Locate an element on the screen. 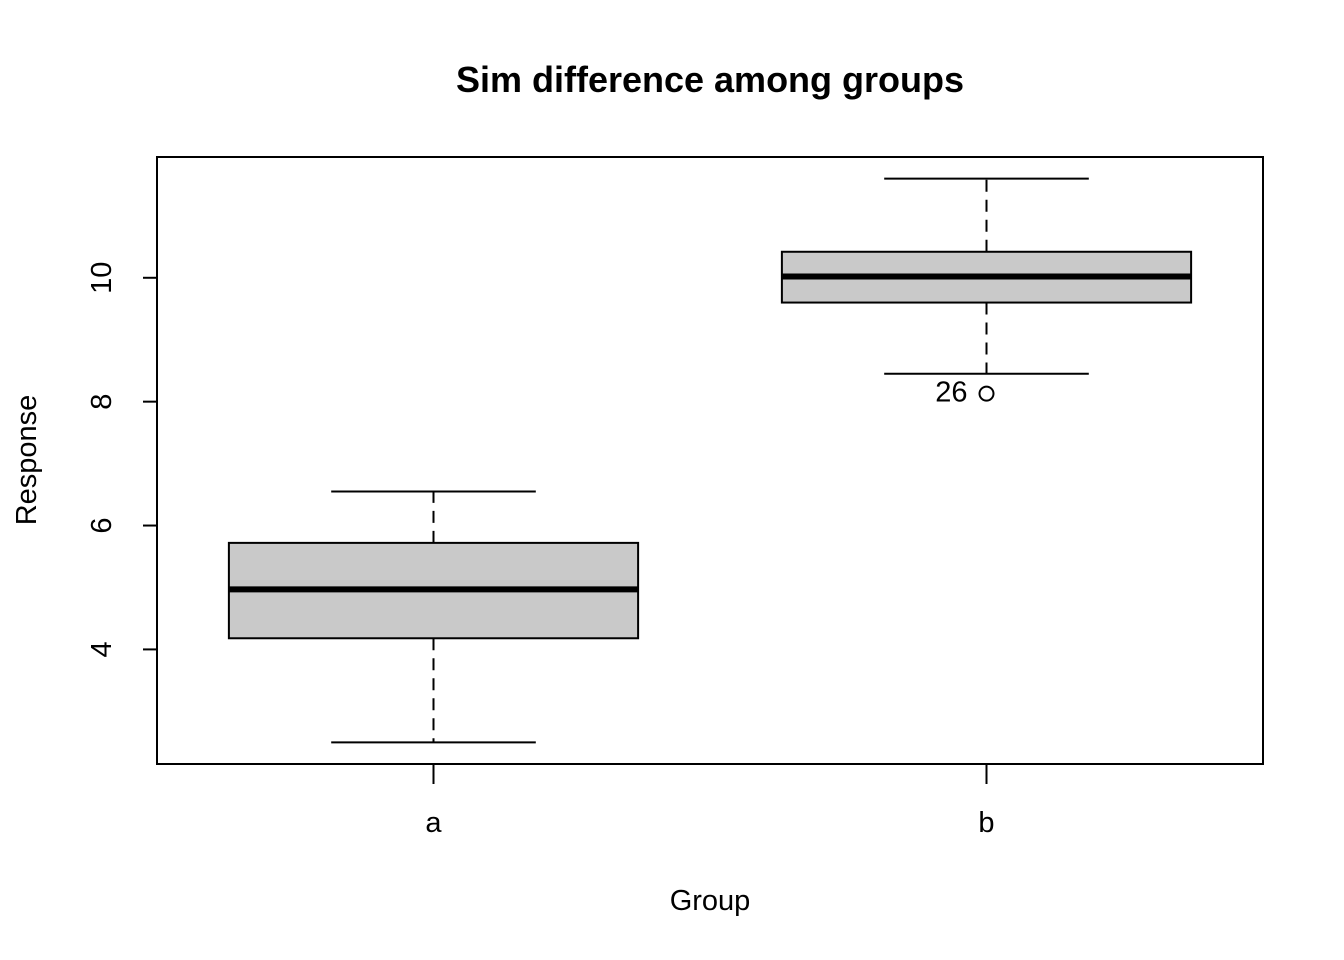 This screenshot has height=960, width=1344. x-tick-label-b: b is located at coordinates (986, 823).